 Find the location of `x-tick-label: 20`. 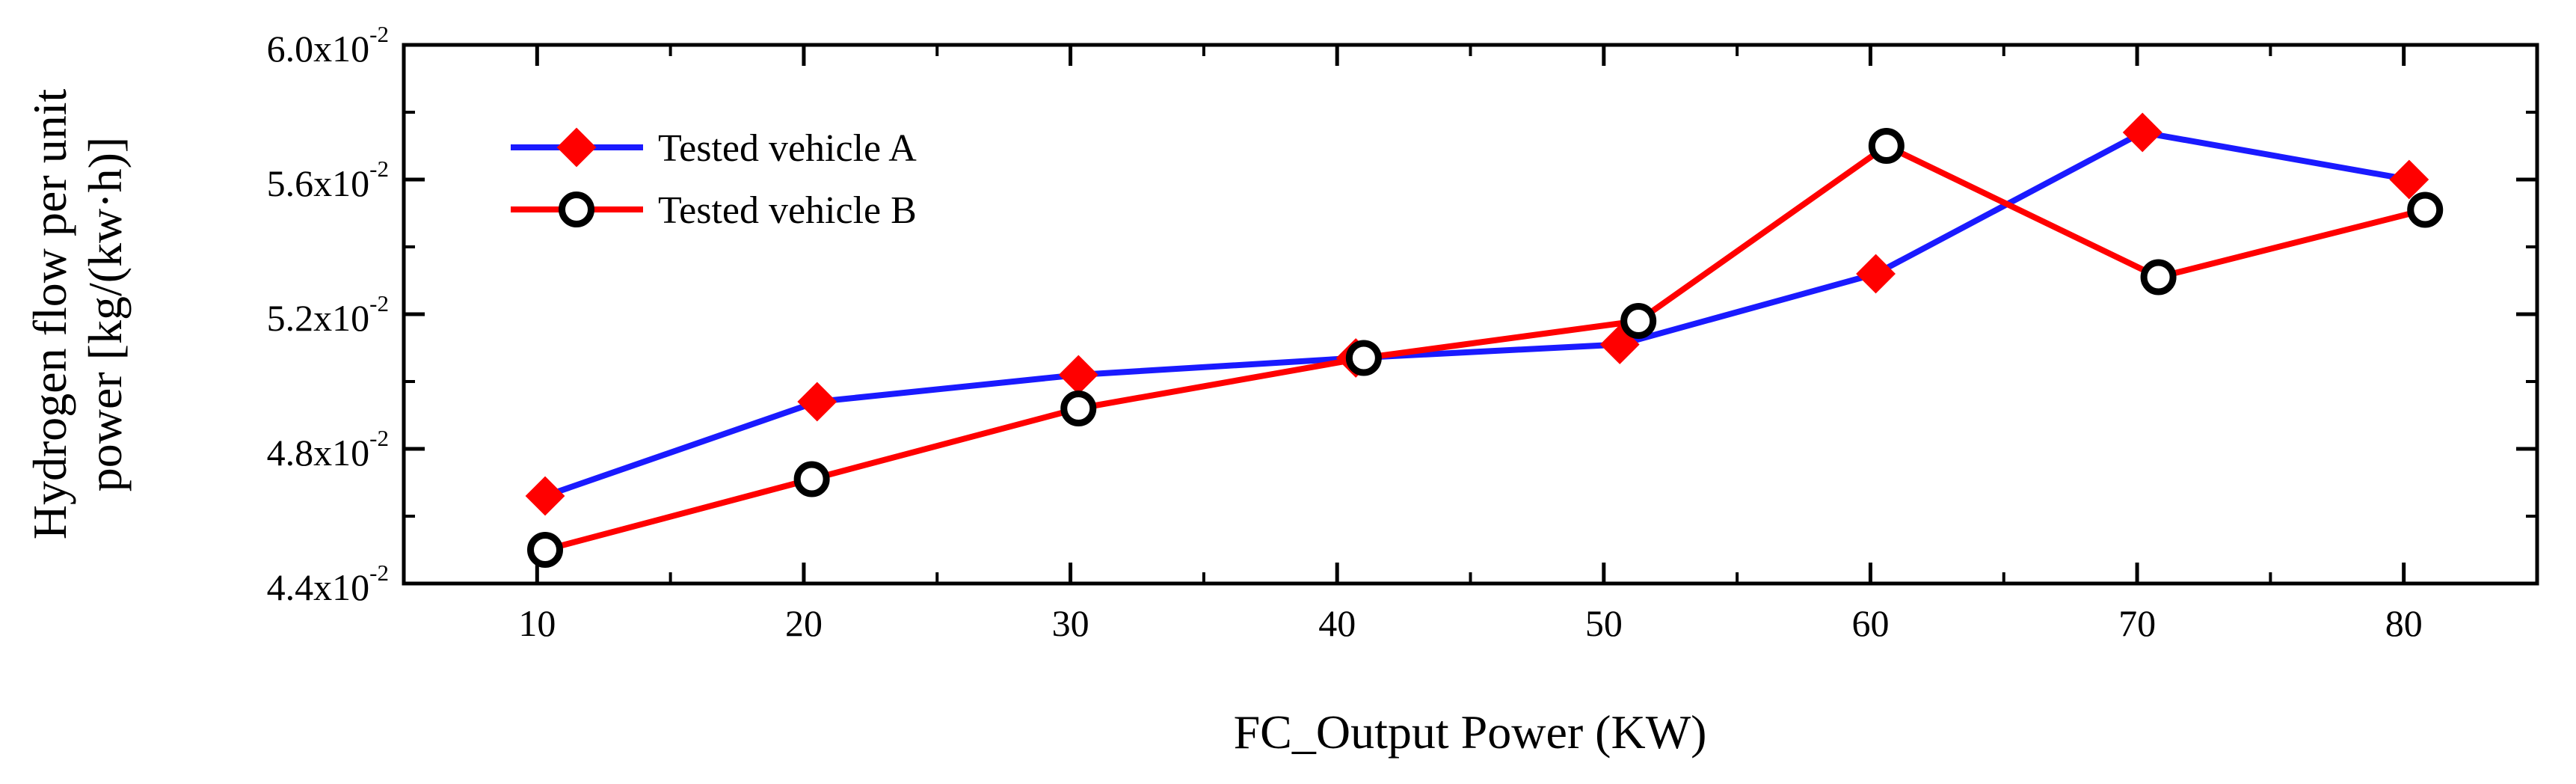

x-tick-label: 20 is located at coordinates (804, 623).